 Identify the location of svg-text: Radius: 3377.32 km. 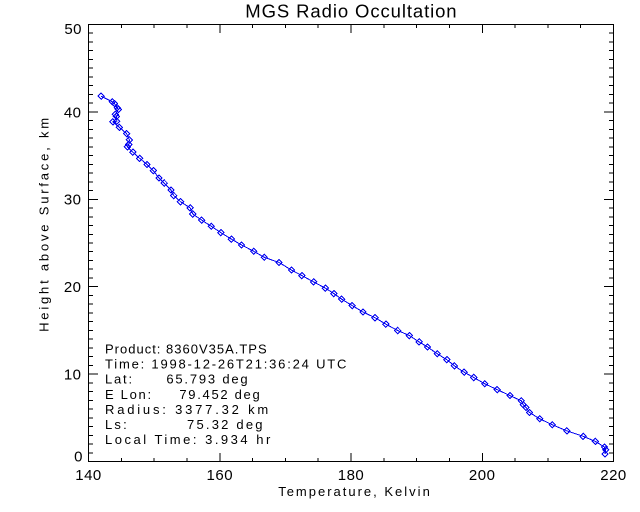
(188, 409).